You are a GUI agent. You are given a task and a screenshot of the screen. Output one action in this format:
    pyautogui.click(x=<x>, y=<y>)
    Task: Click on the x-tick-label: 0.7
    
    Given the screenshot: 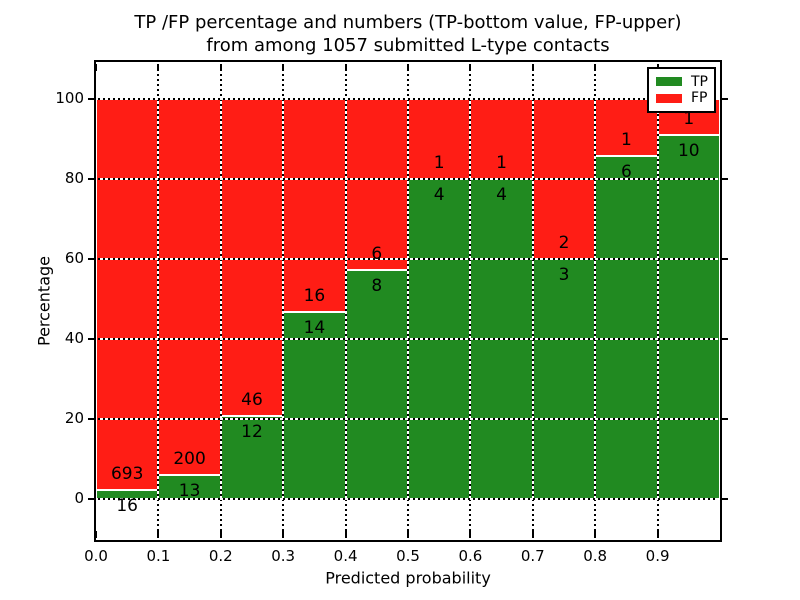 What is the action you would take?
    pyautogui.click(x=532, y=556)
    